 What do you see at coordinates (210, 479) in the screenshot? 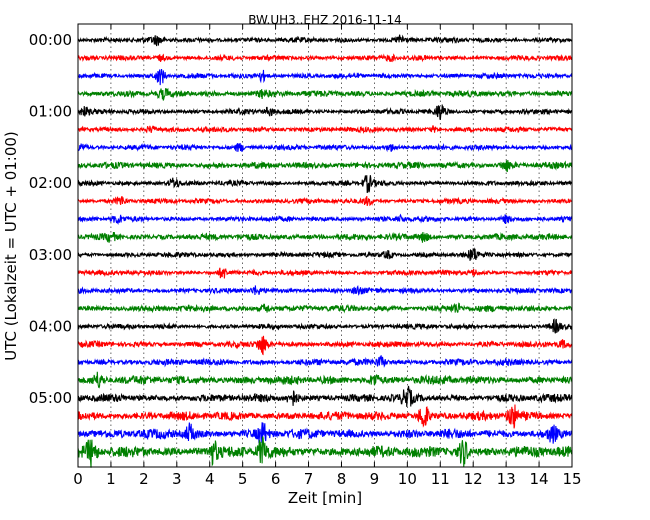
I see `x-tick-label: 4` at bounding box center [210, 479].